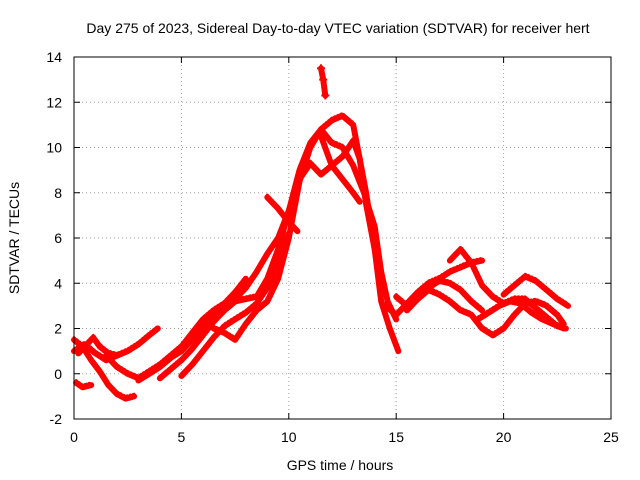 This screenshot has width=640, height=480. What do you see at coordinates (58, 283) in the screenshot?
I see `y-tick-label: 4` at bounding box center [58, 283].